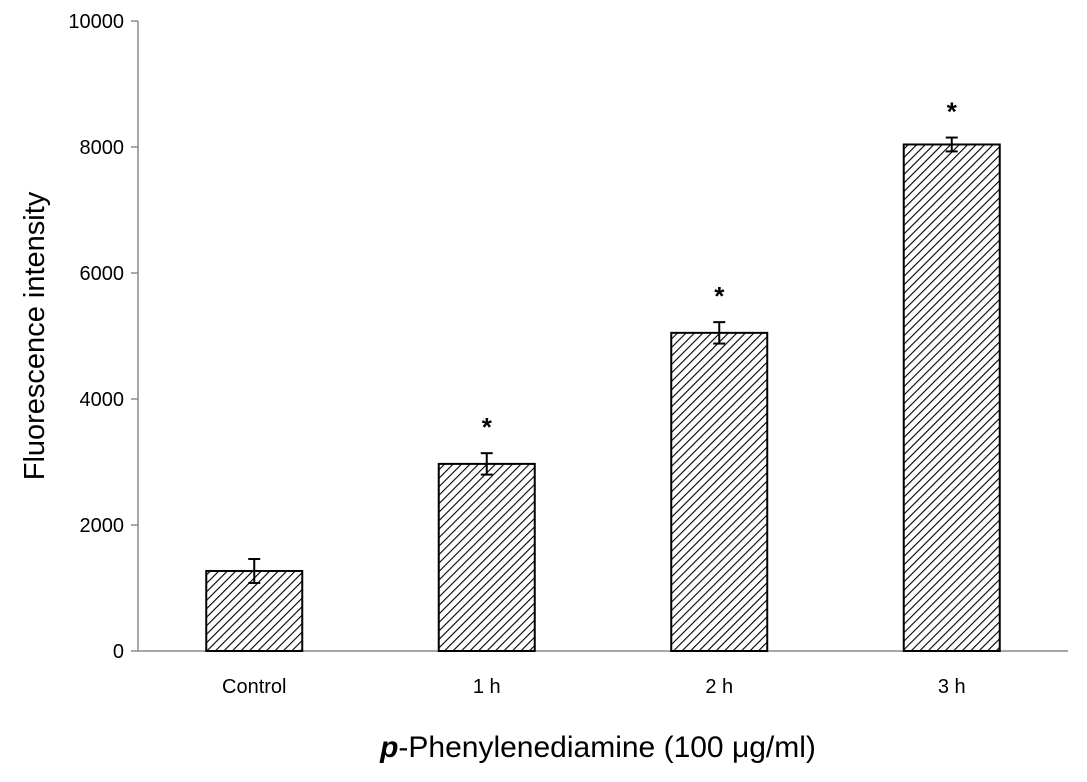 Image resolution: width=1087 pixels, height=782 pixels. What do you see at coordinates (951, 397) in the screenshot?
I see `bar-3-h` at bounding box center [951, 397].